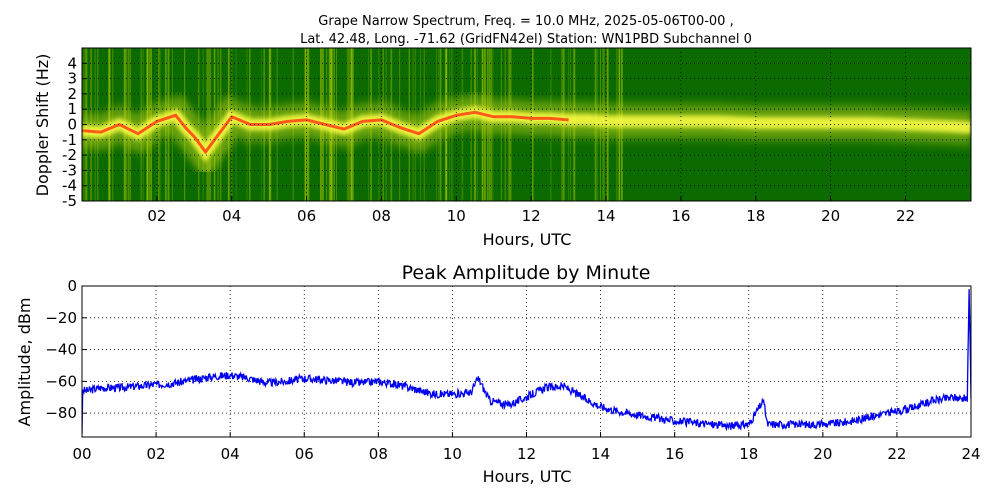  I want to click on amplitude-xtick-label: 04, so click(230, 454).